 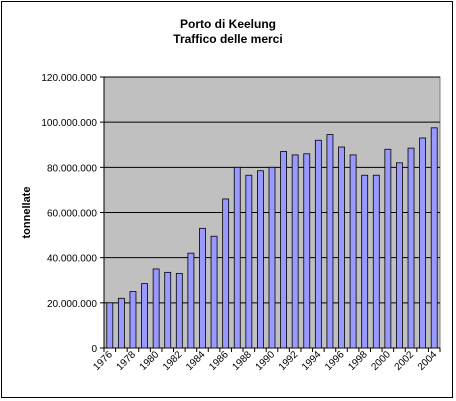 What do you see at coordinates (335, 361) in the screenshot?
I see `x-tick-label: 1996` at bounding box center [335, 361].